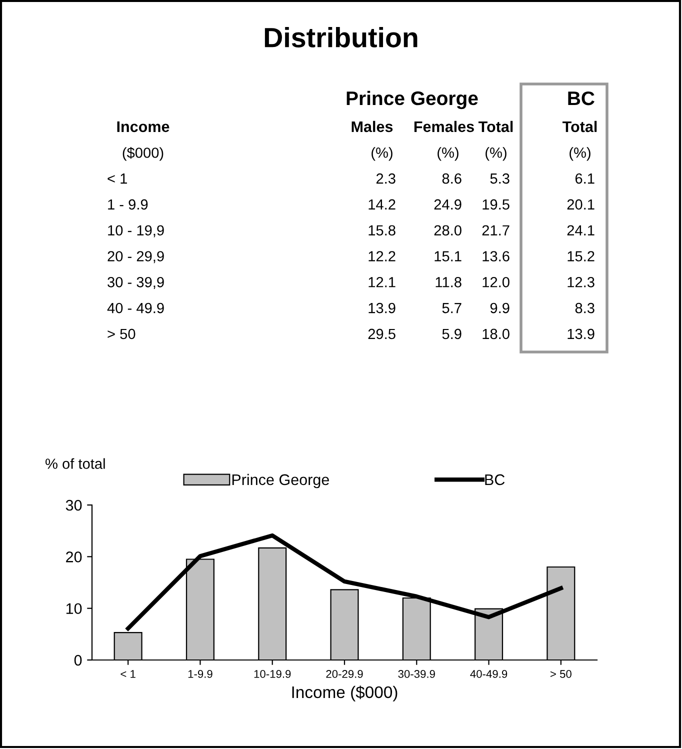  Describe the element at coordinates (135, 308) in the screenshot. I see `text: 40 - 49.9` at that location.